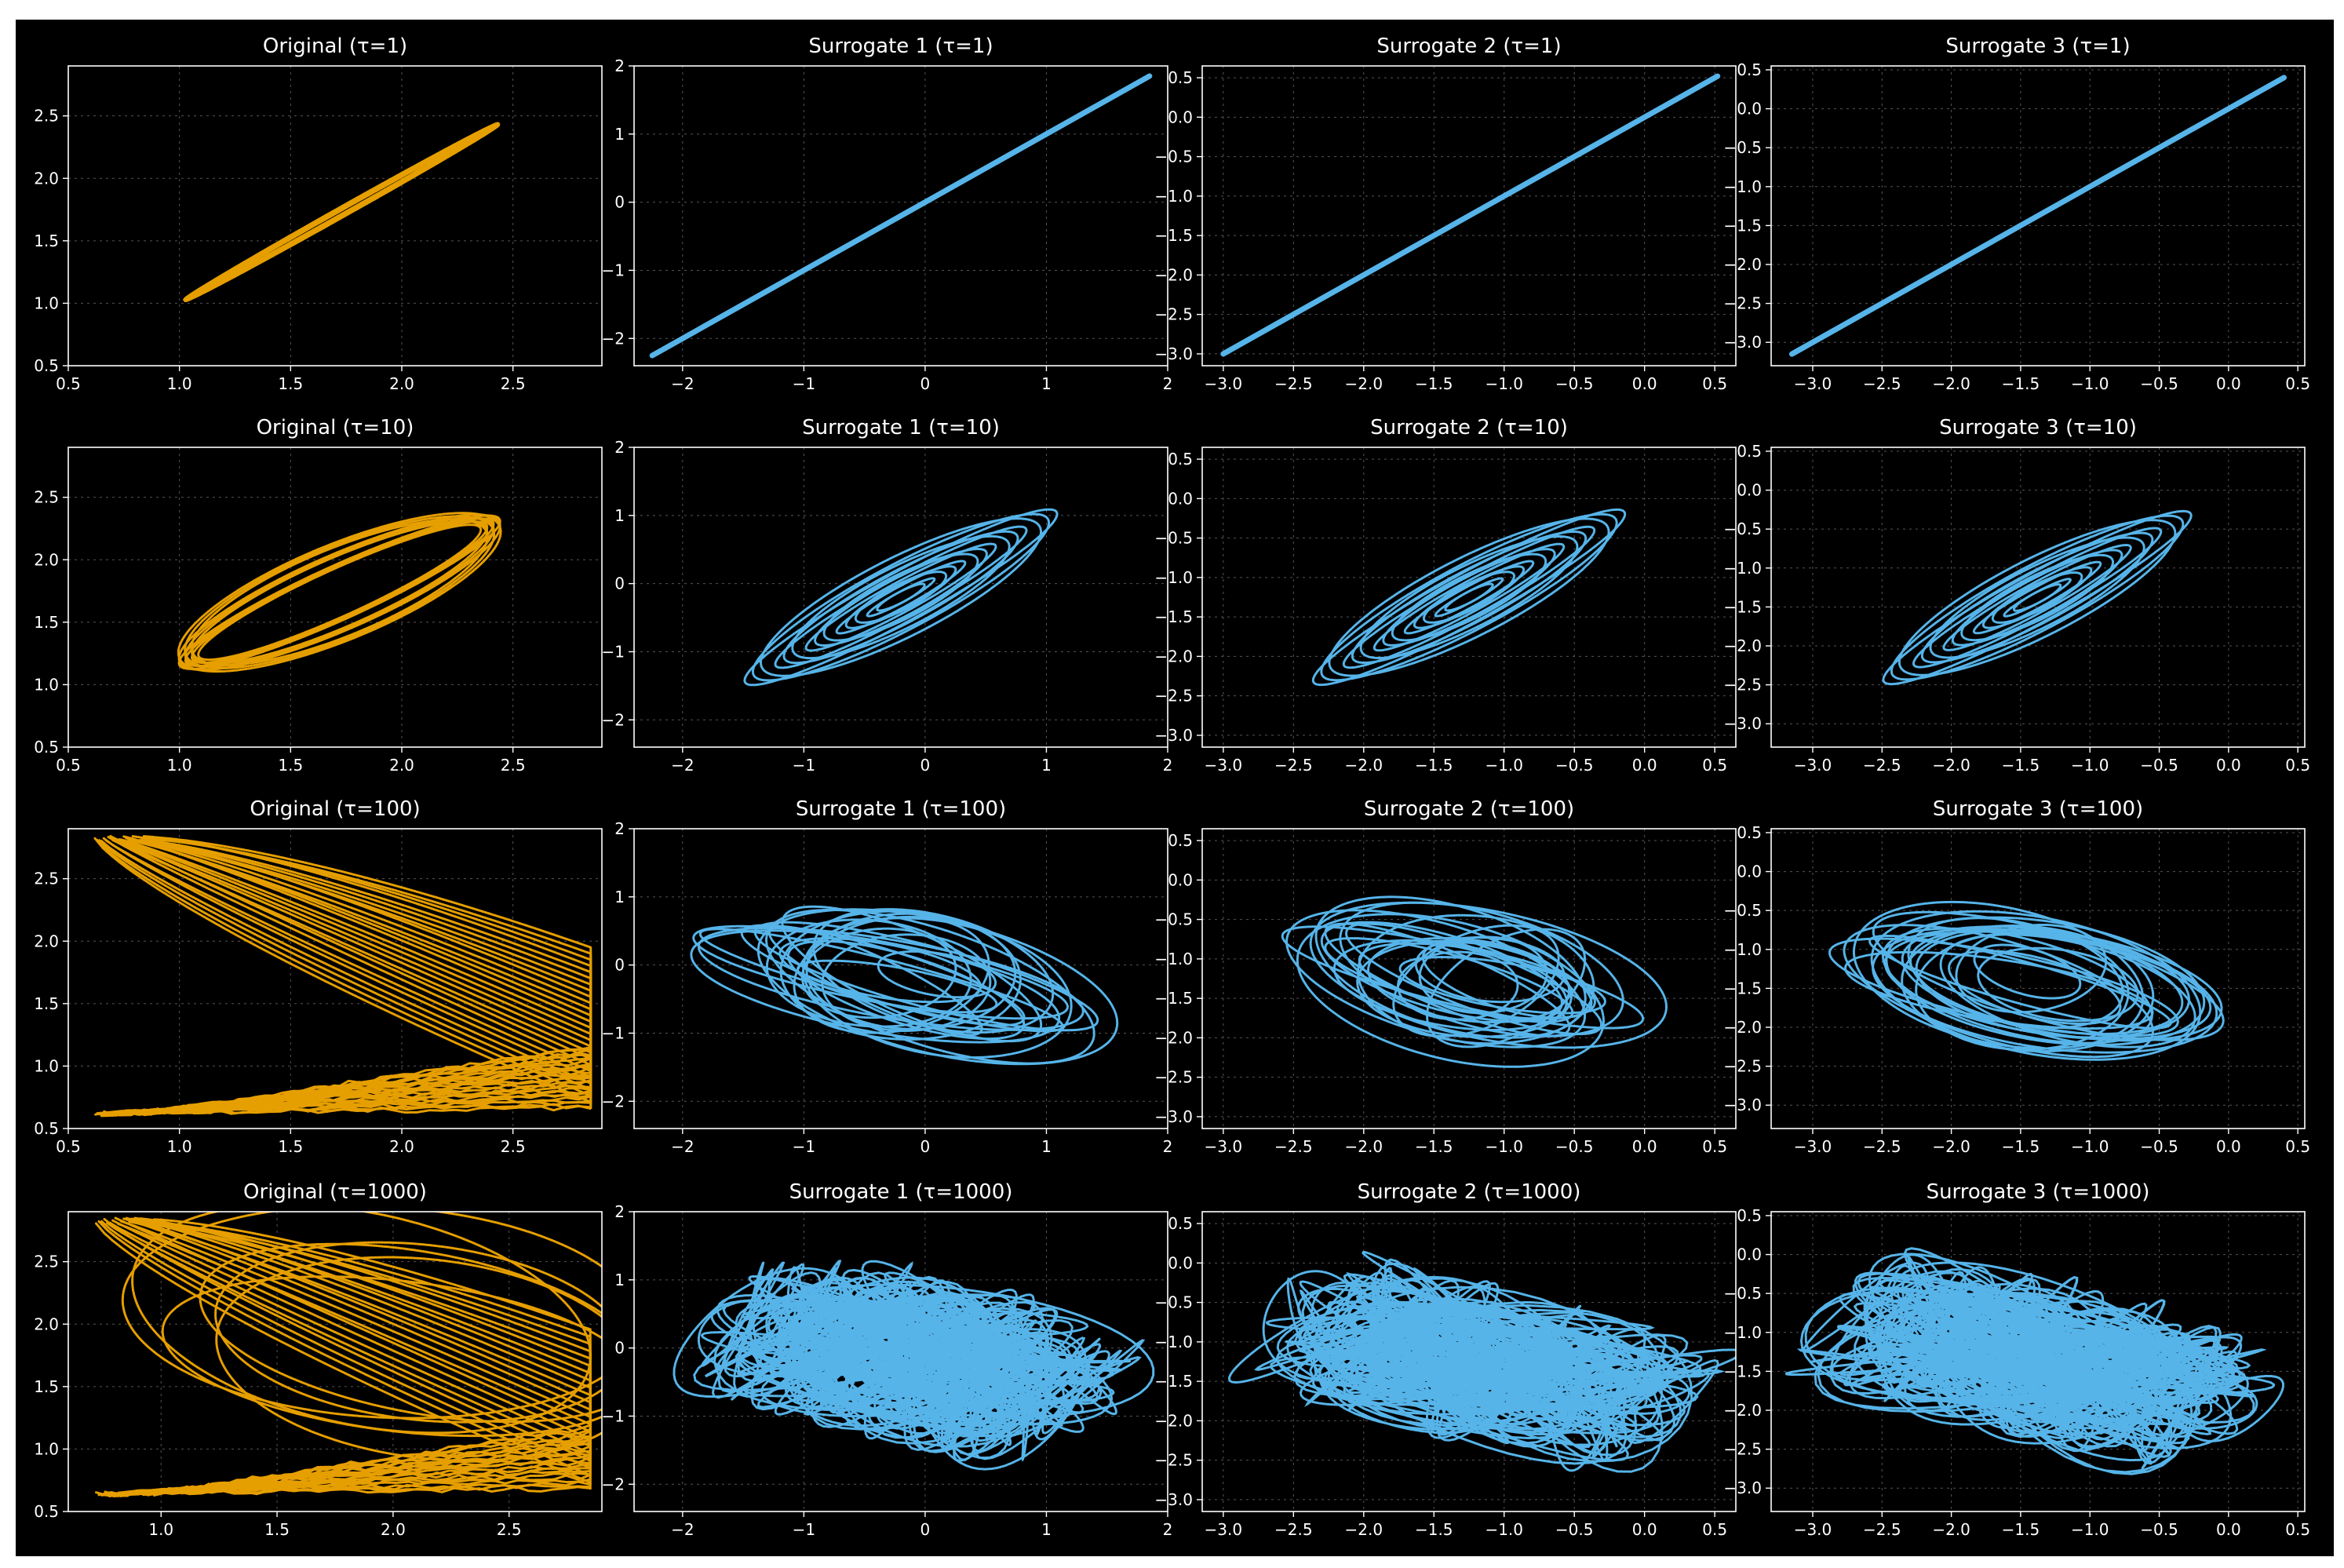  What do you see at coordinates (613, 651) in the screenshot?
I see `y-tick-label: −1` at bounding box center [613, 651].